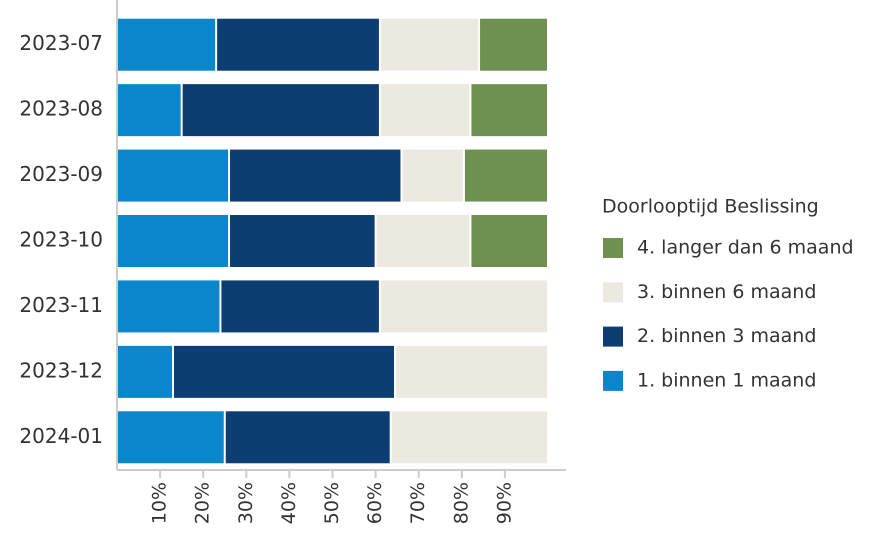 The width and height of the screenshot is (869, 545). What do you see at coordinates (504, 503) in the screenshot?
I see `x-tick-label: 90%` at bounding box center [504, 503].